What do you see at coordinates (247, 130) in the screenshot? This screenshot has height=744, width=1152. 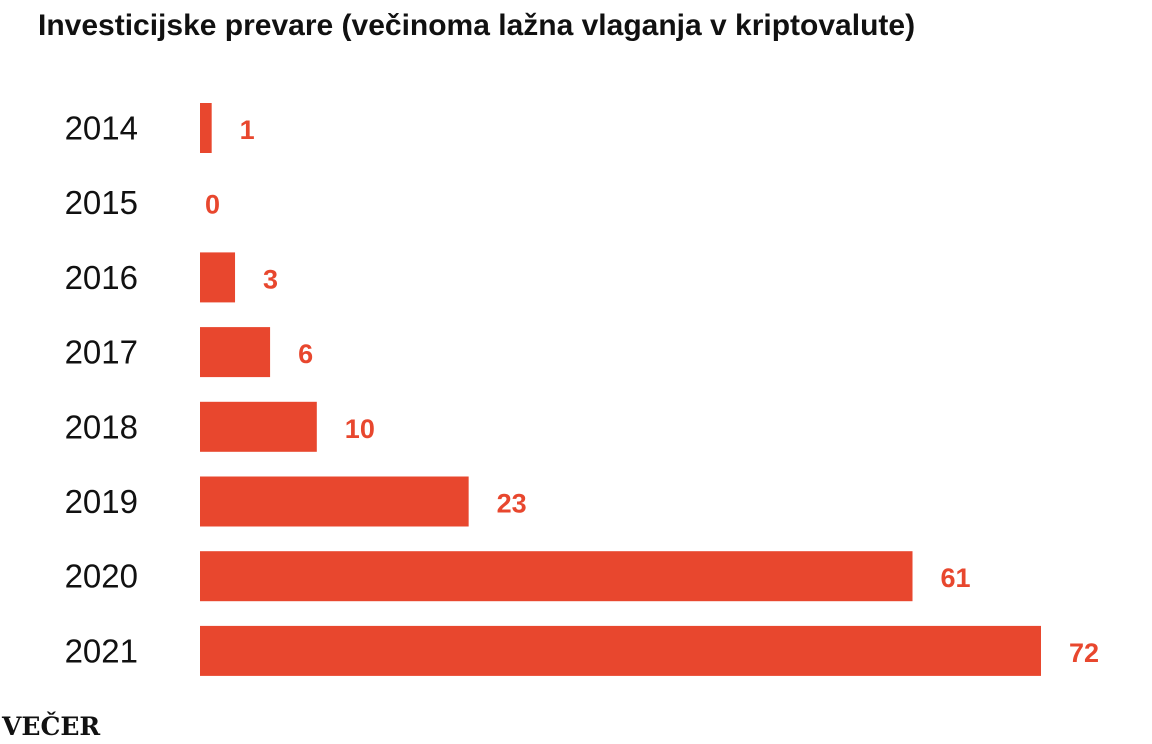 I see `value-label-2014: 1` at bounding box center [247, 130].